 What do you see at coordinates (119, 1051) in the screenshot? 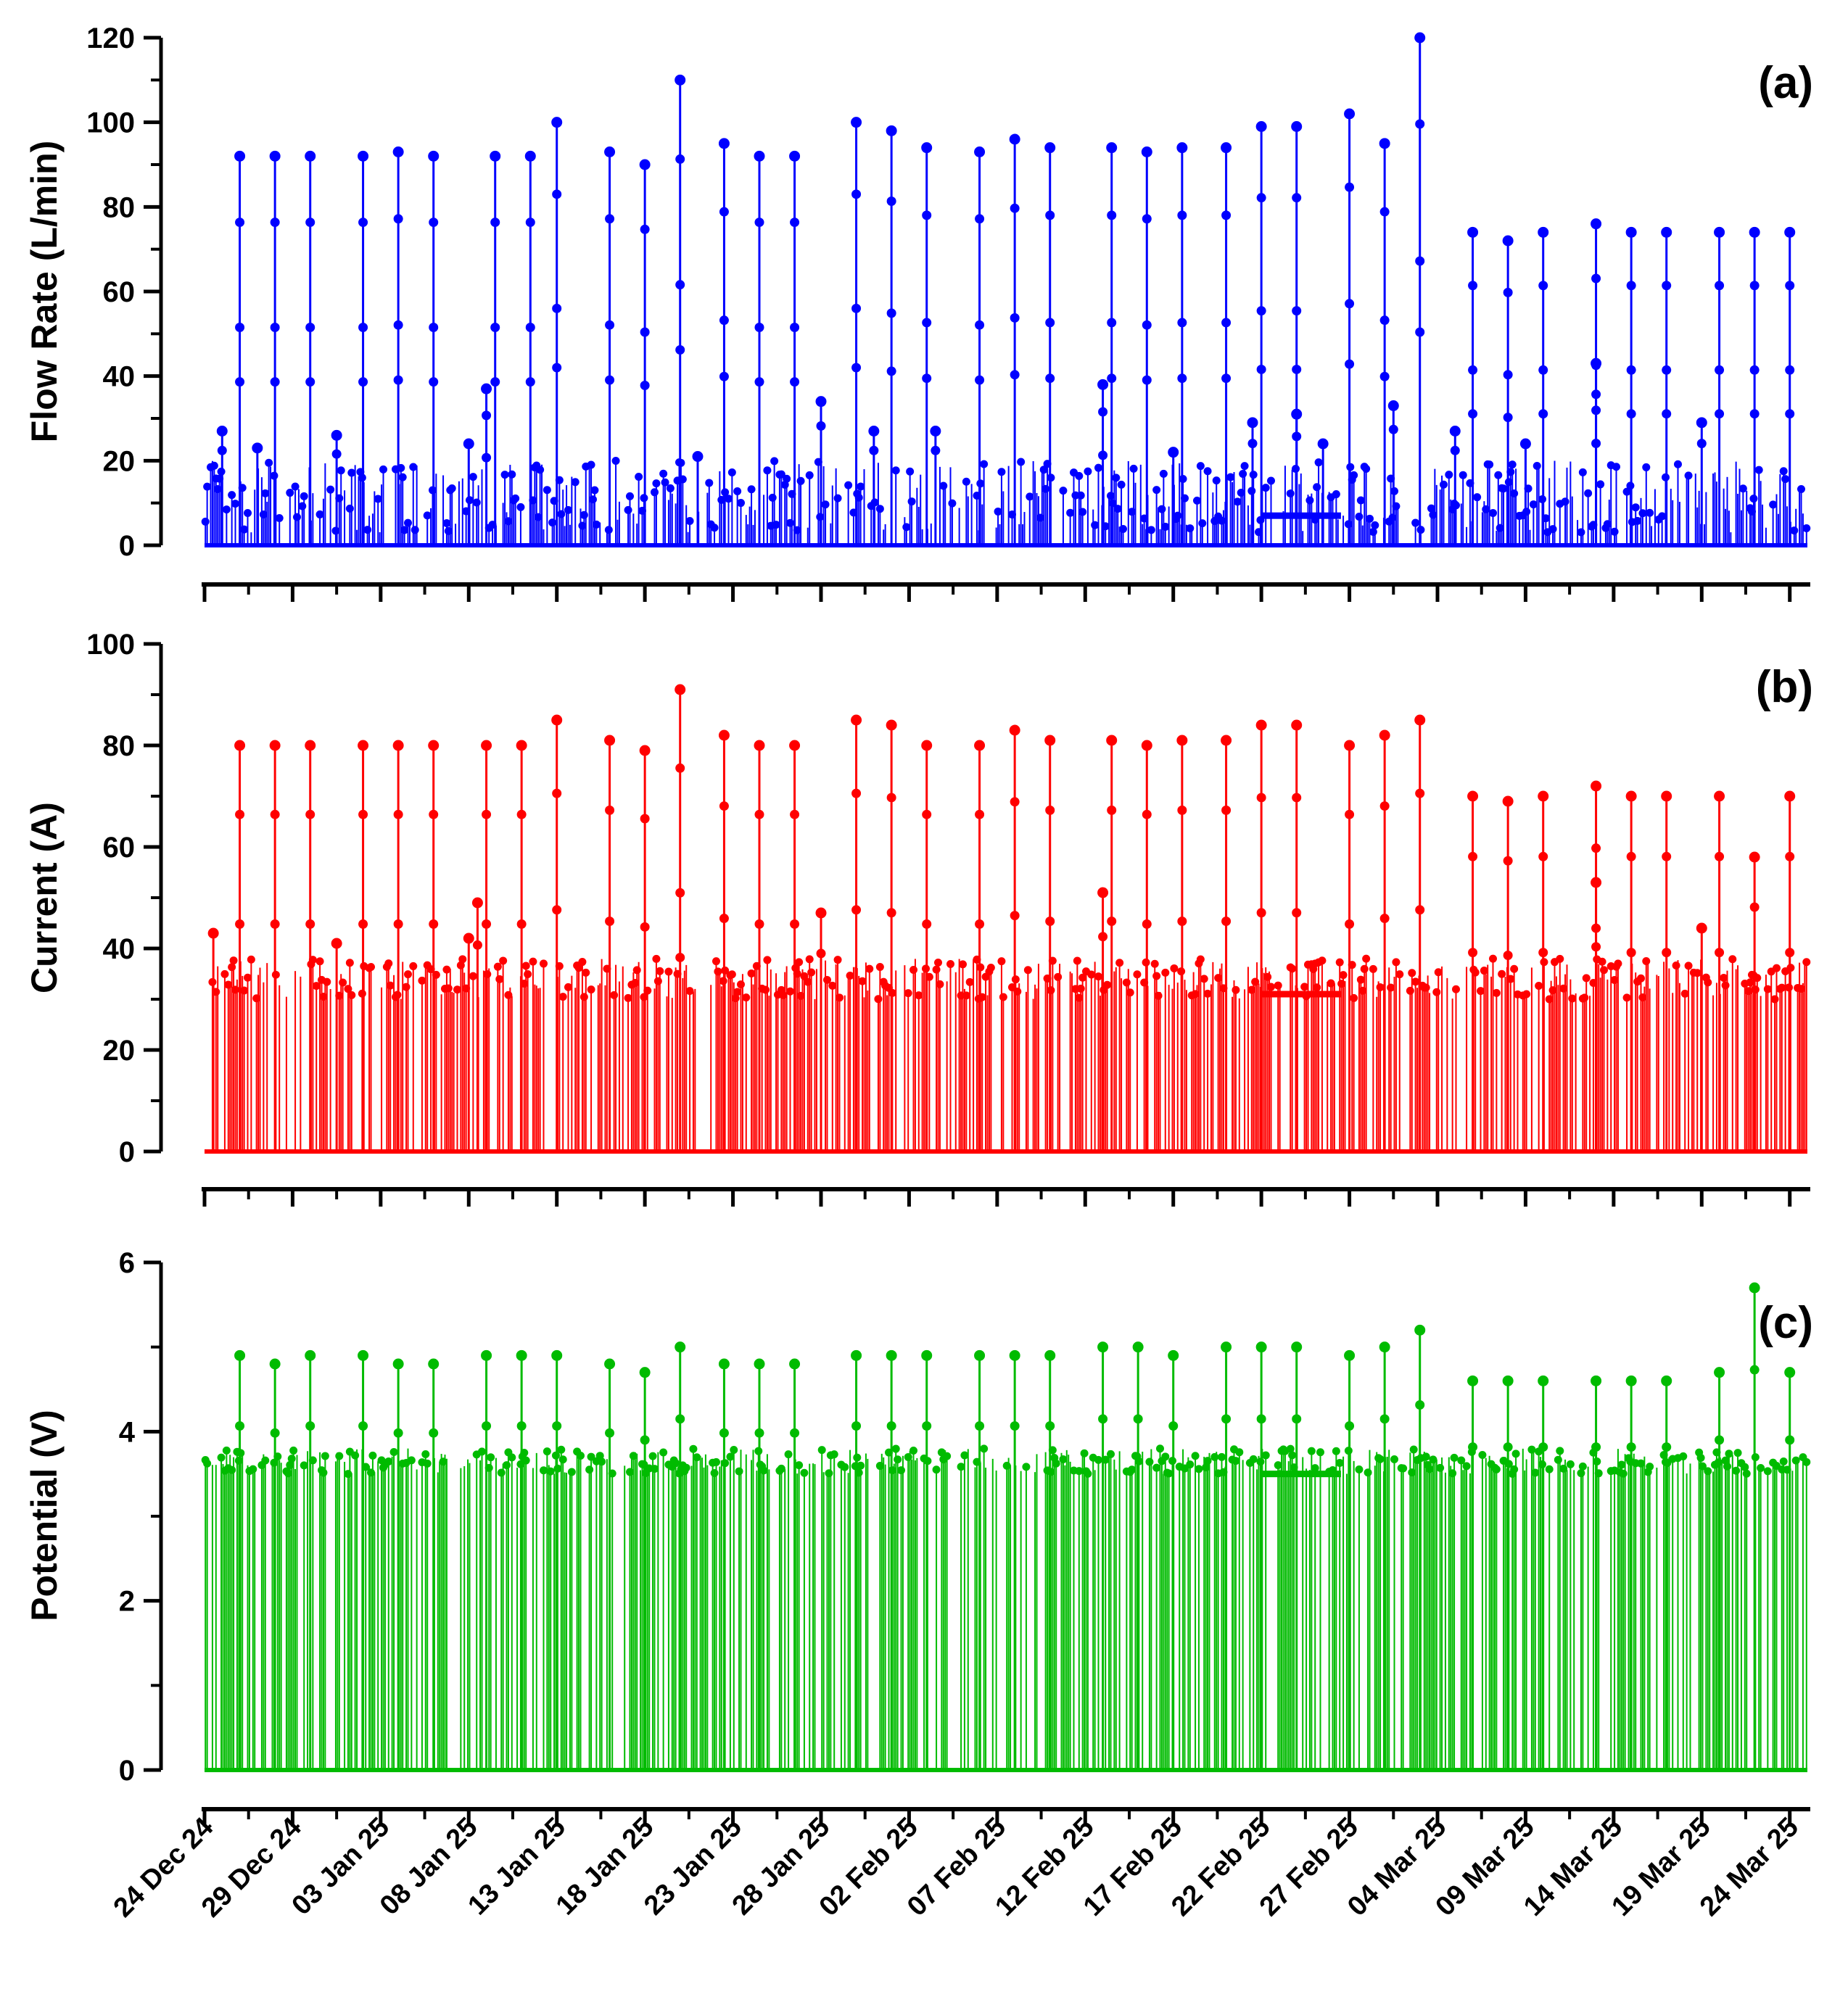
I see `y-tick-label: 20` at bounding box center [119, 1051].